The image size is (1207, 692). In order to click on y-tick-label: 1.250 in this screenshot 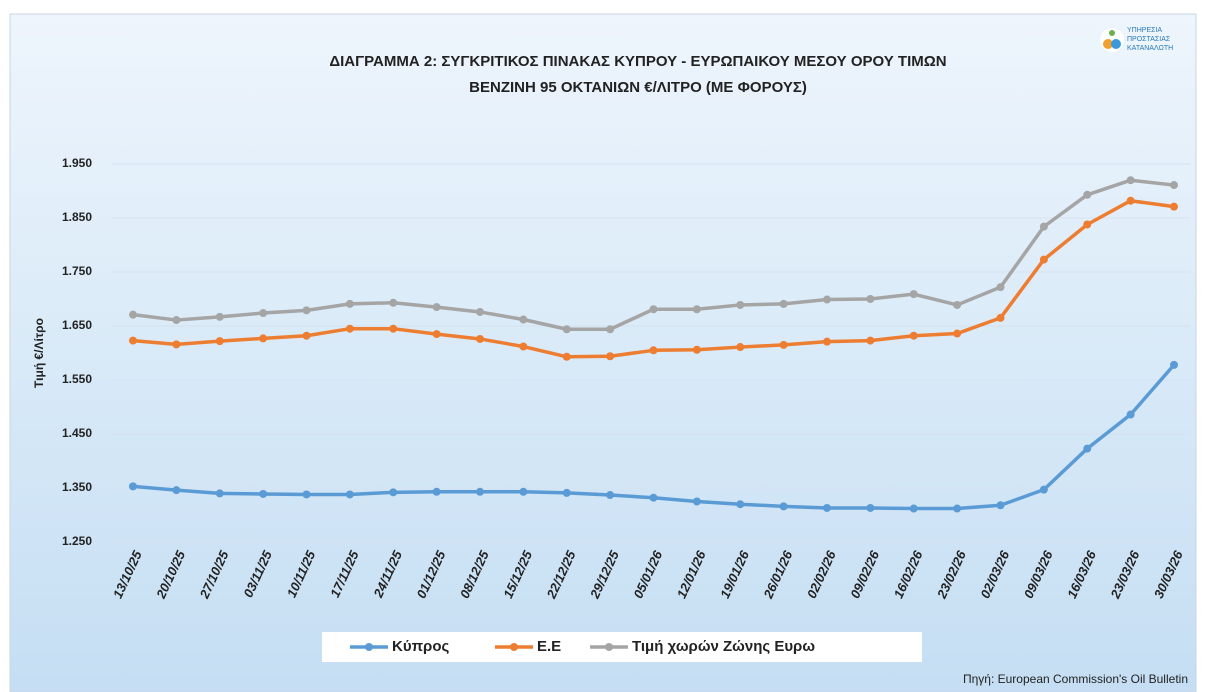, I will do `click(77, 541)`.